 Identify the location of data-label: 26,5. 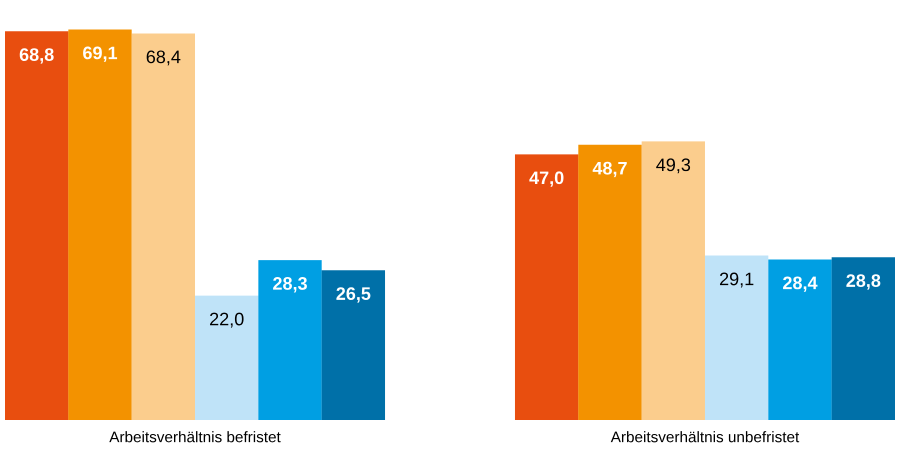
(353, 295).